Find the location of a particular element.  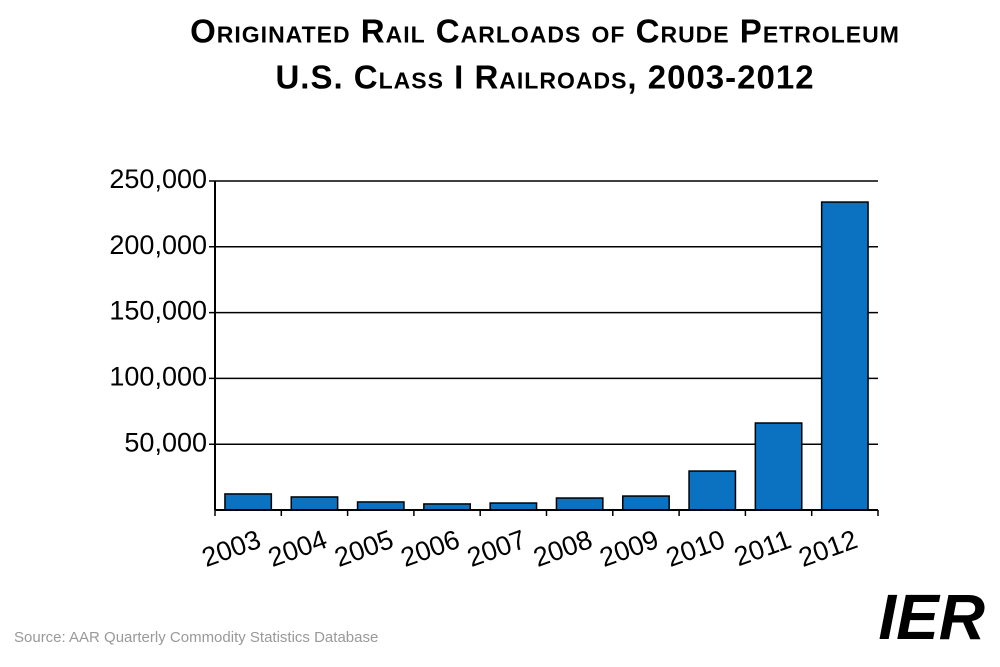

y-tick-label: 200,000 is located at coordinates (158, 245).